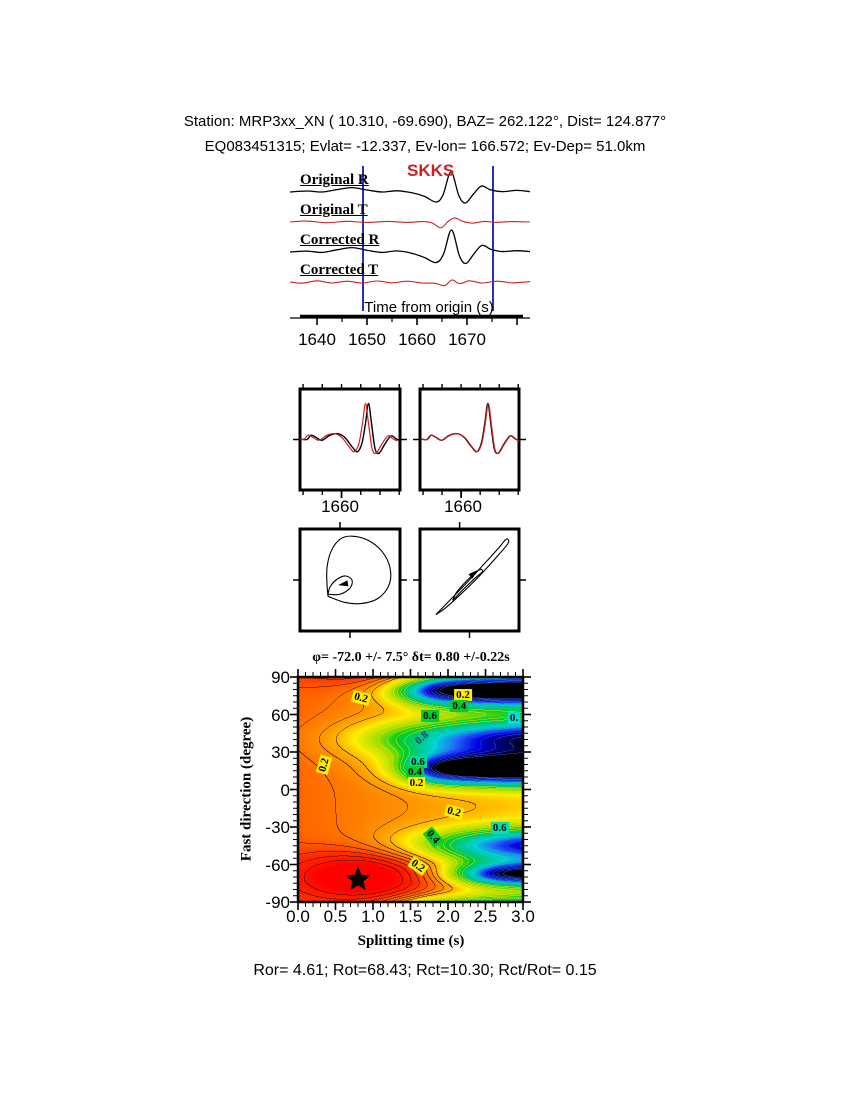 Image resolution: width=850 pixels, height=1100 pixels. I want to click on fast-direction-tick-label: -90, so click(277, 902).